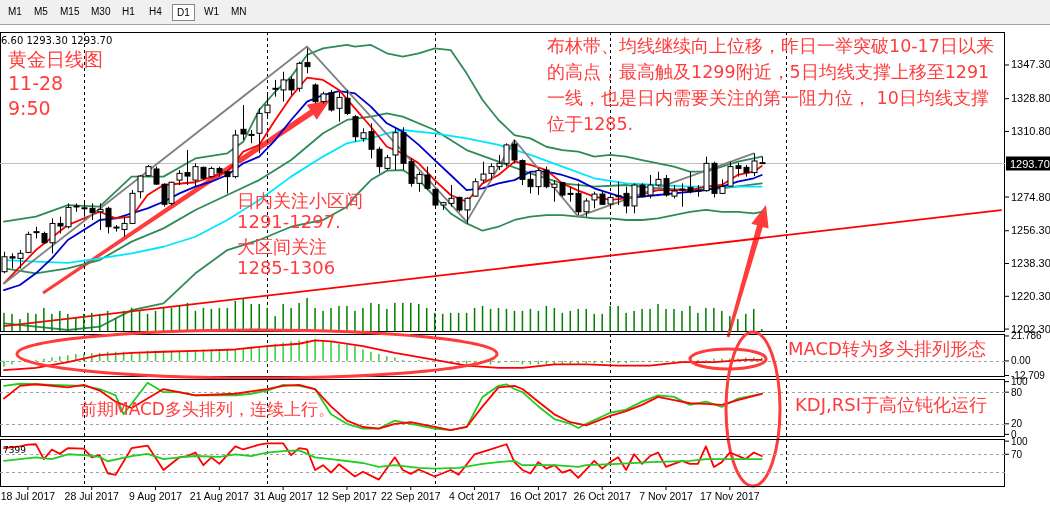 The width and height of the screenshot is (1050, 506). What do you see at coordinates (1030, 98) in the screenshot?
I see `y-tick-label: 1328.80` at bounding box center [1030, 98].